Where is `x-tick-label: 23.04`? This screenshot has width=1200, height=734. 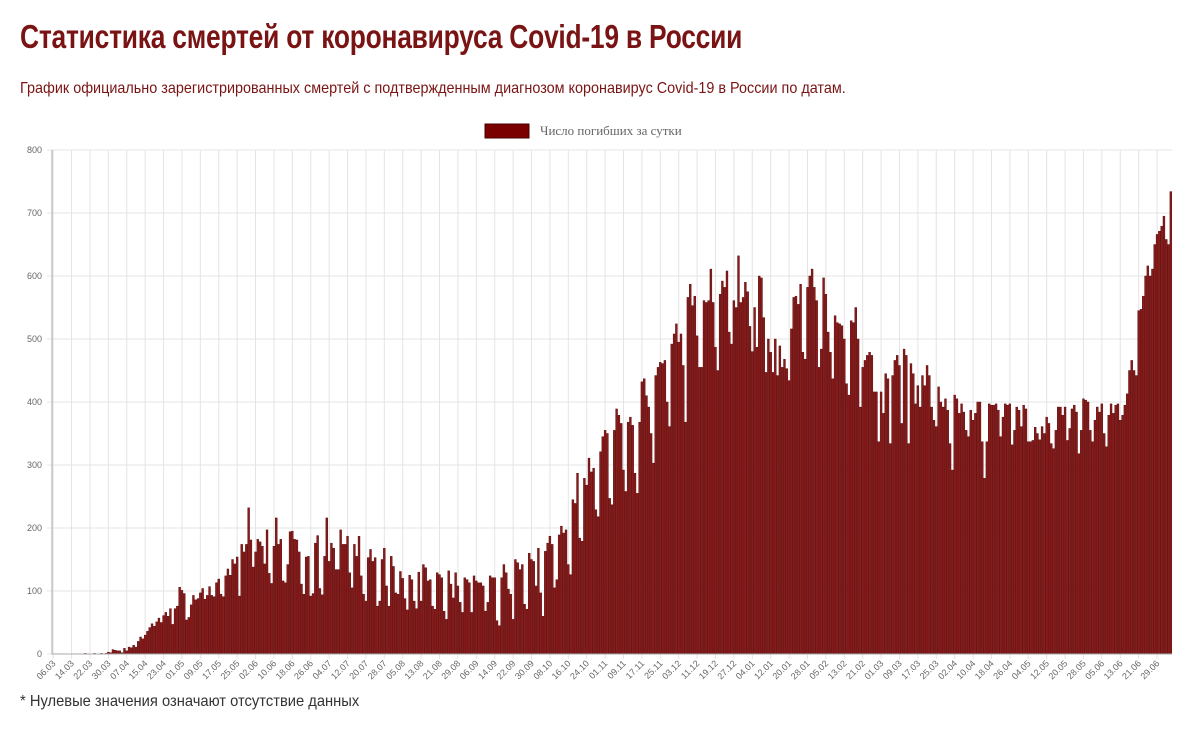 x-tick-label: 23.04 is located at coordinates (156, 669).